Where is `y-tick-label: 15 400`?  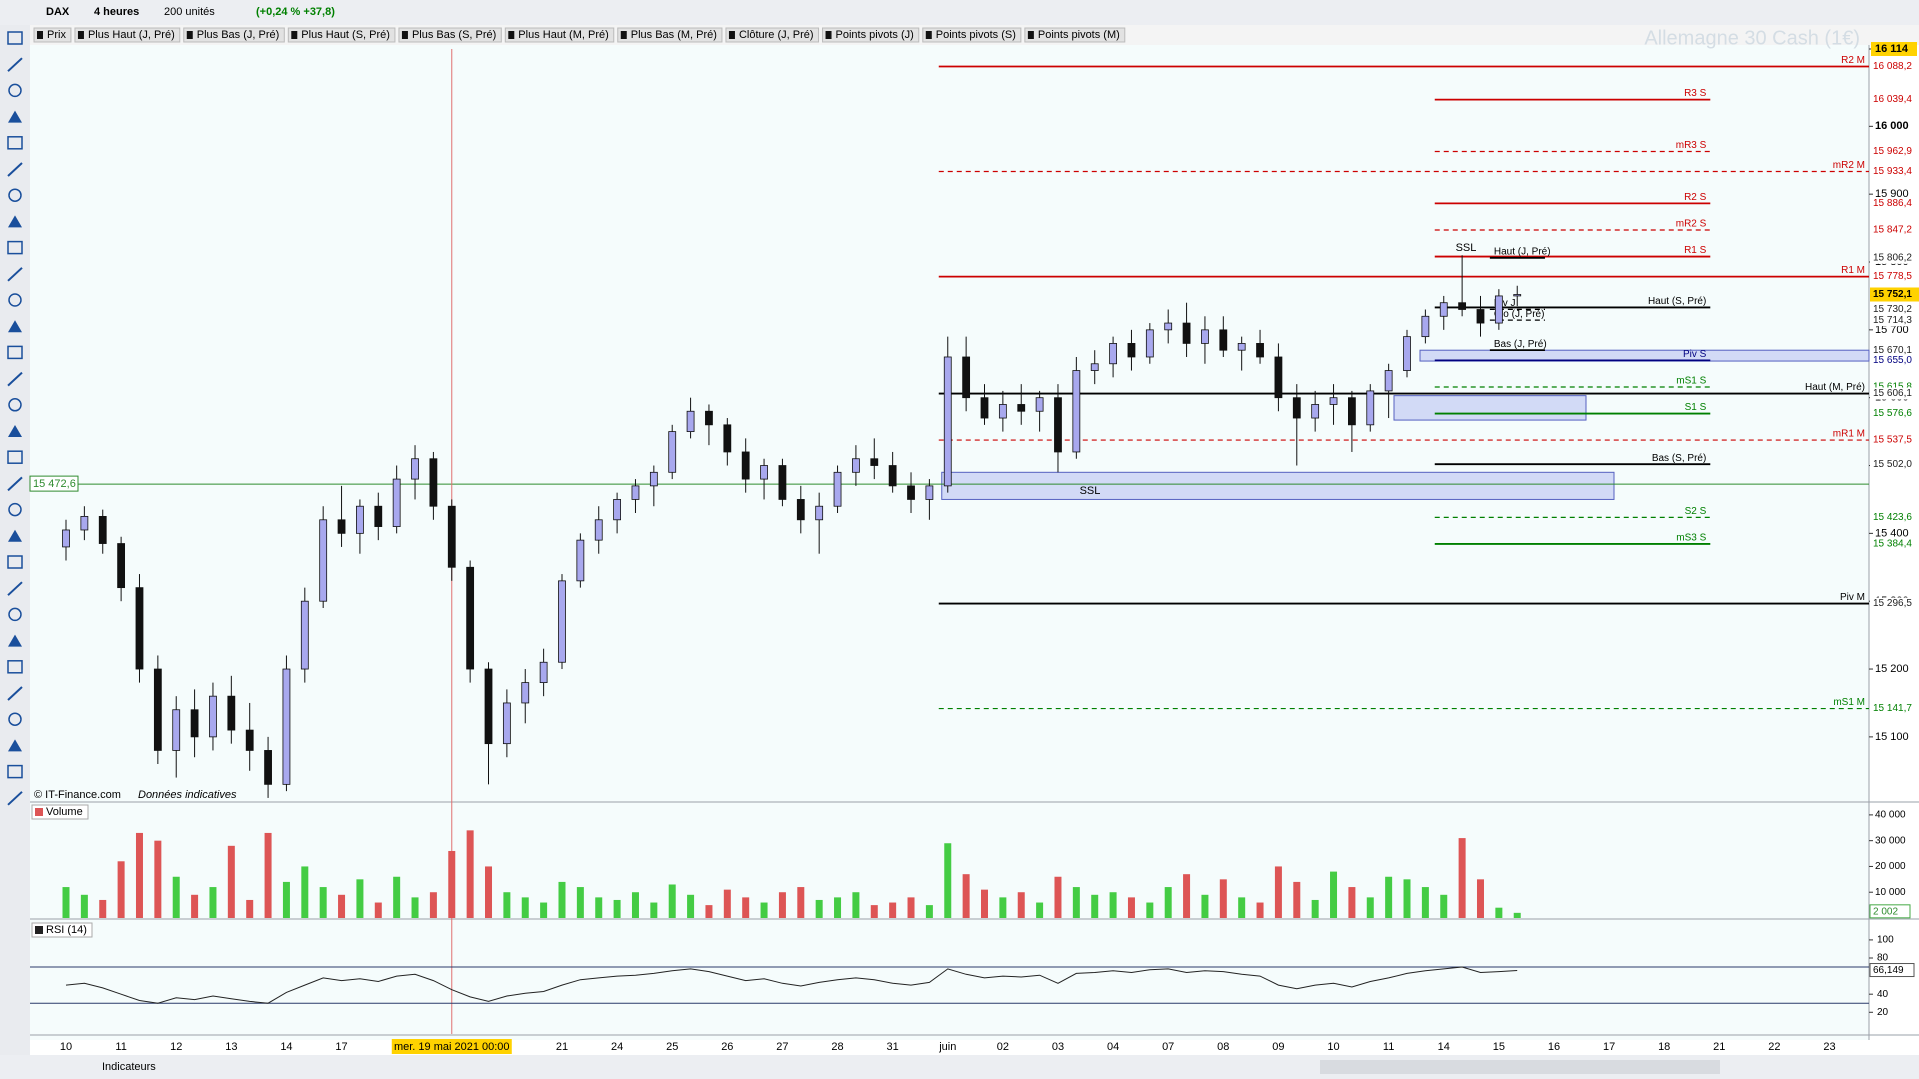
y-tick-label: 15 400 is located at coordinates (1892, 533).